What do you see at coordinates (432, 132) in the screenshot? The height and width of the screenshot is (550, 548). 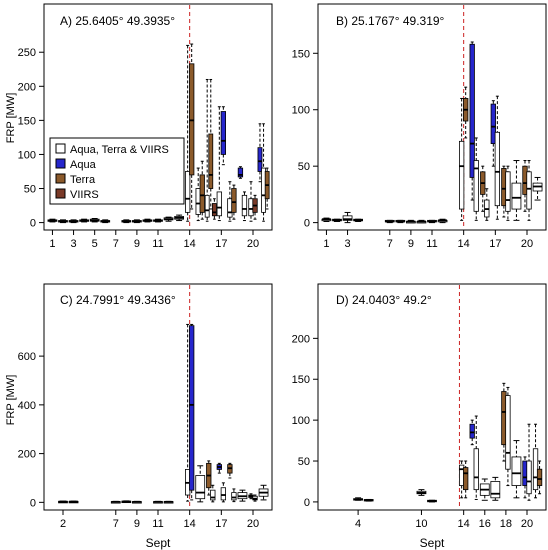 I see `panel-b-boxes` at bounding box center [432, 132].